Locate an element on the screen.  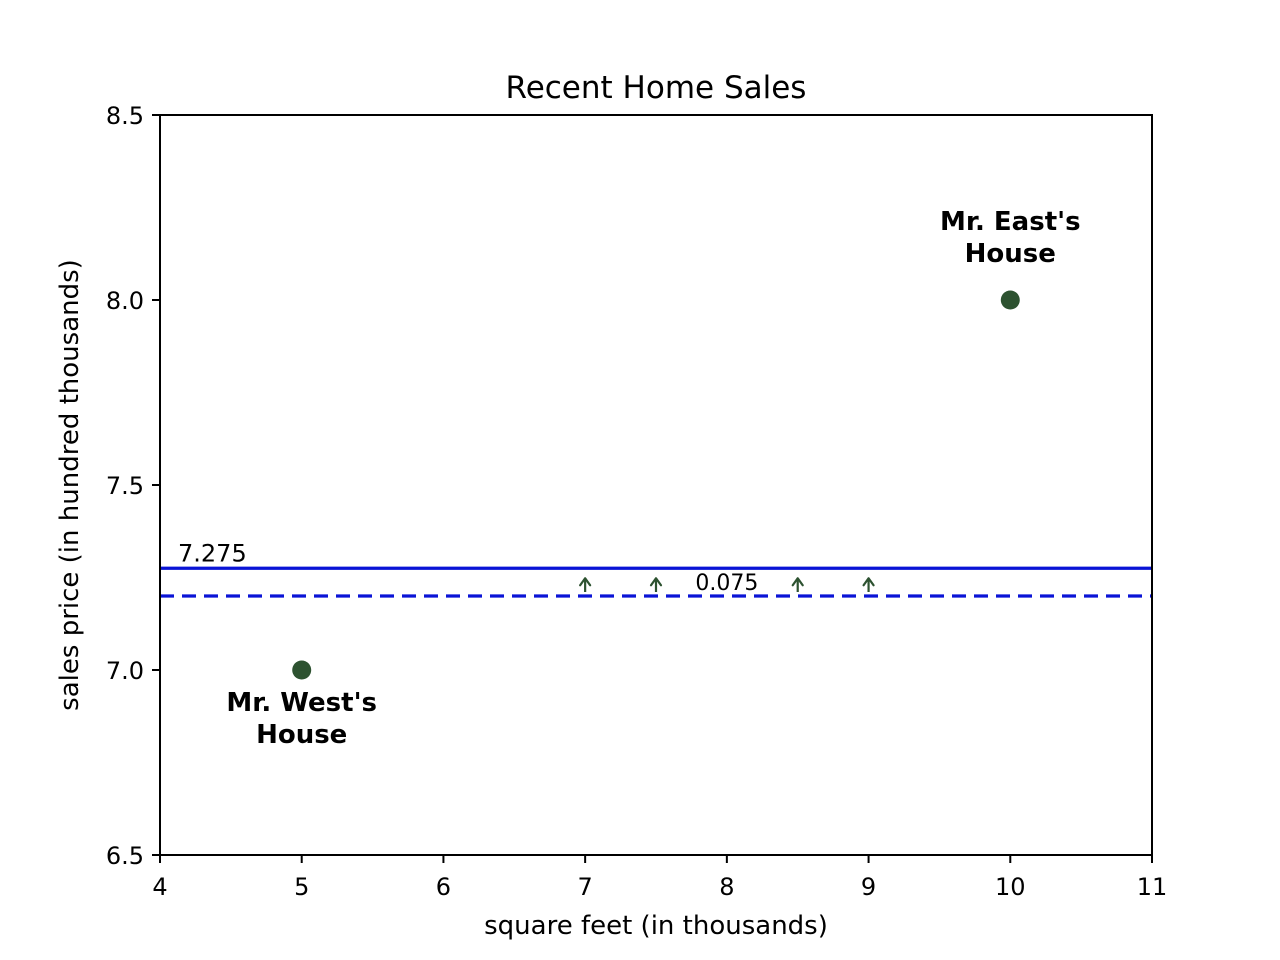
x-tick-label: 8 is located at coordinates (726, 887).